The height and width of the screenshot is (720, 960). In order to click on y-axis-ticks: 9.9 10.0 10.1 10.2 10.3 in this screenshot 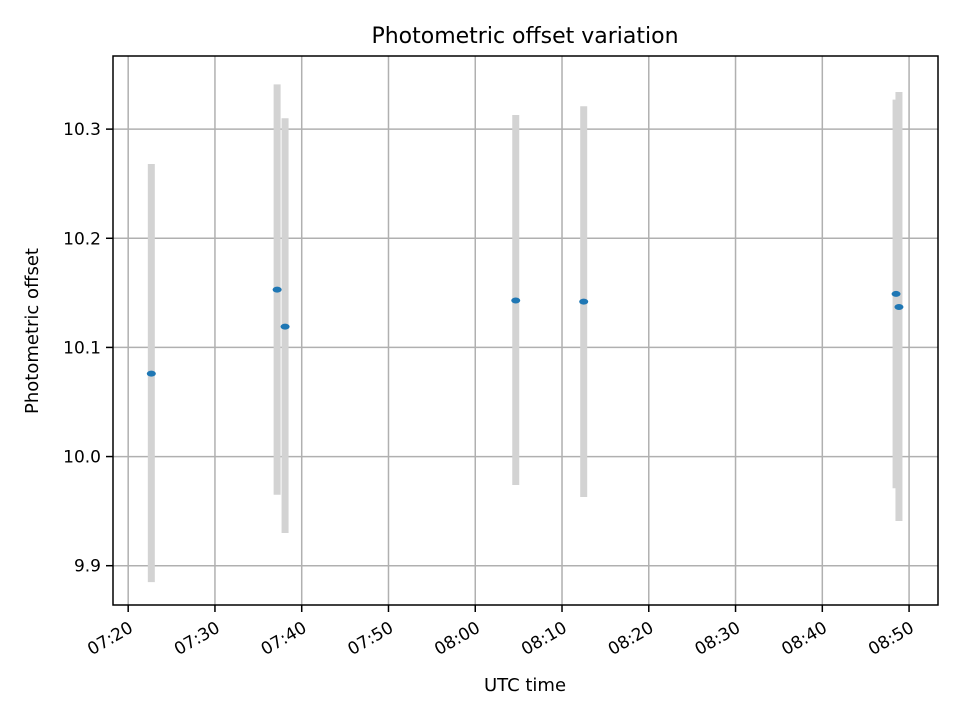, I will do `click(88, 348)`.